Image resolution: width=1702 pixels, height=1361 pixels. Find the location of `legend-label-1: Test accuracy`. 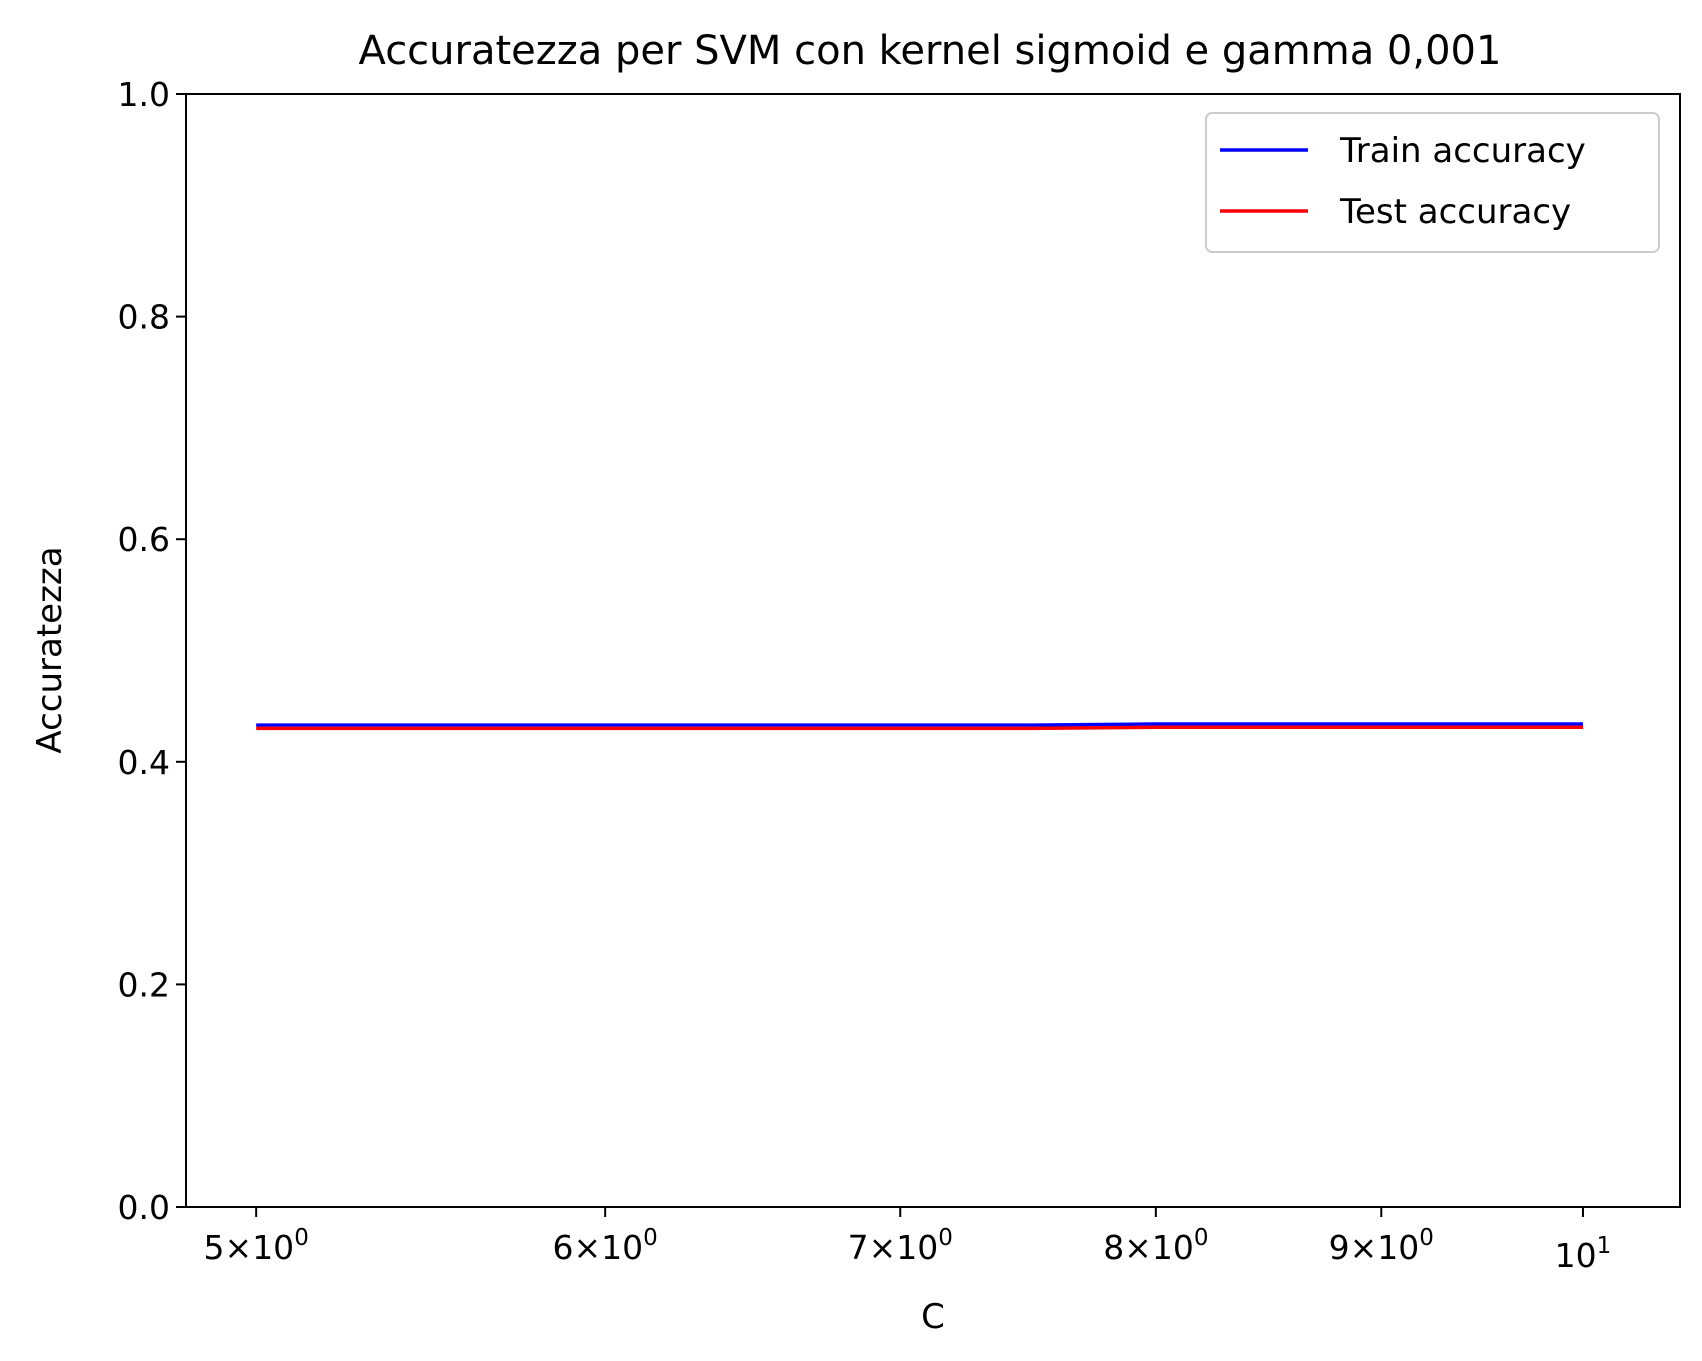

legend-label-1: Test accuracy is located at coordinates (1455, 212).